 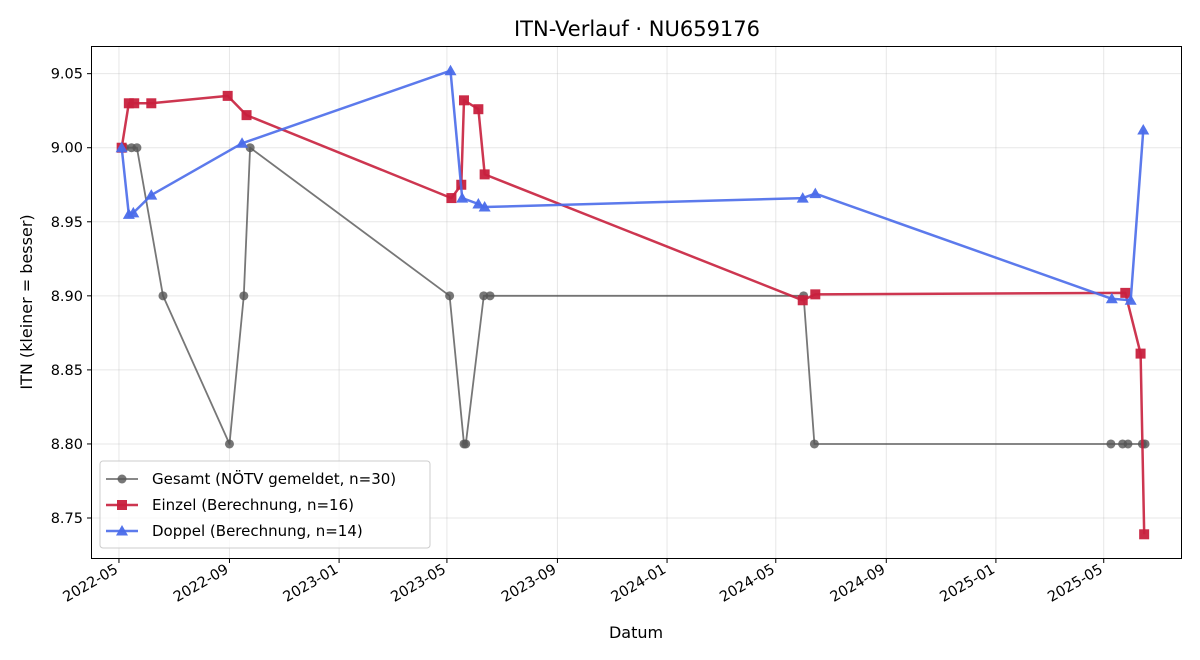 I want to click on y-tick-label: 8.80, so click(x=67, y=445).